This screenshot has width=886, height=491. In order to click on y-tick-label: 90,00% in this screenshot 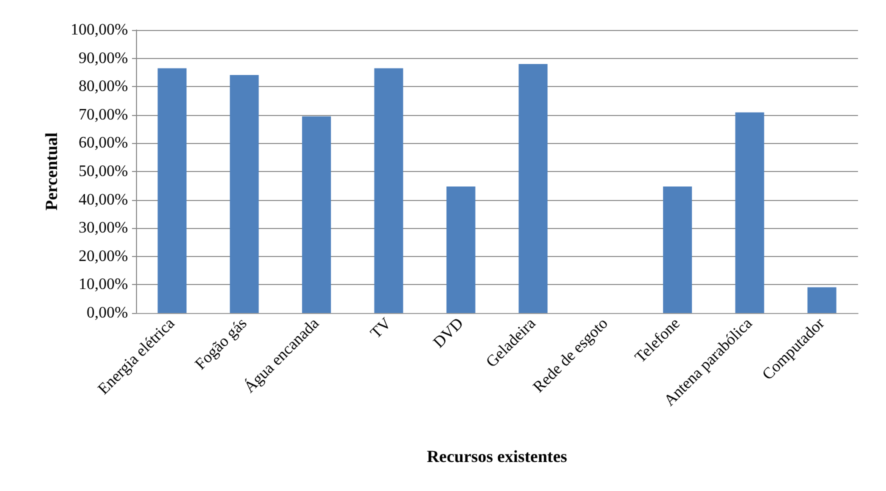, I will do `click(103, 58)`.